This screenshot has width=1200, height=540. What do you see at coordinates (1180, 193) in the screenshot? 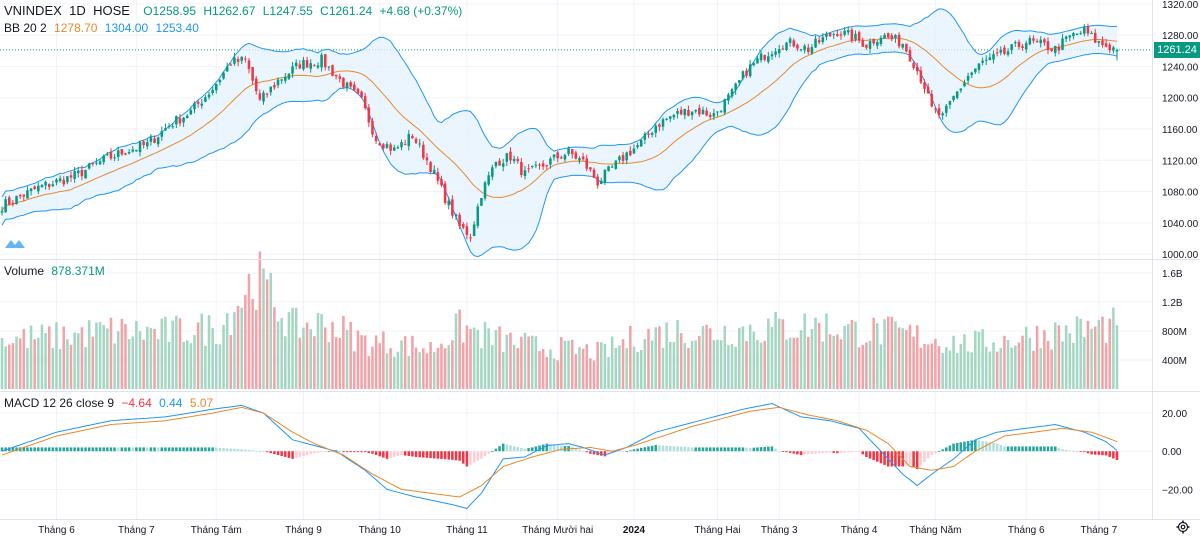
I see `axis-tick-label: 1080.00` at bounding box center [1180, 193].